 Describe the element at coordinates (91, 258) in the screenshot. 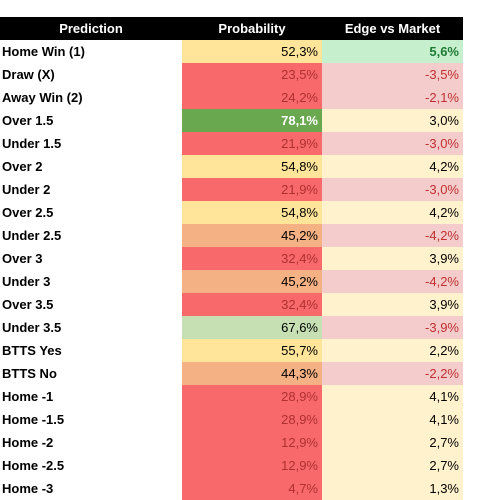

I see `row-label: Over 3` at that location.